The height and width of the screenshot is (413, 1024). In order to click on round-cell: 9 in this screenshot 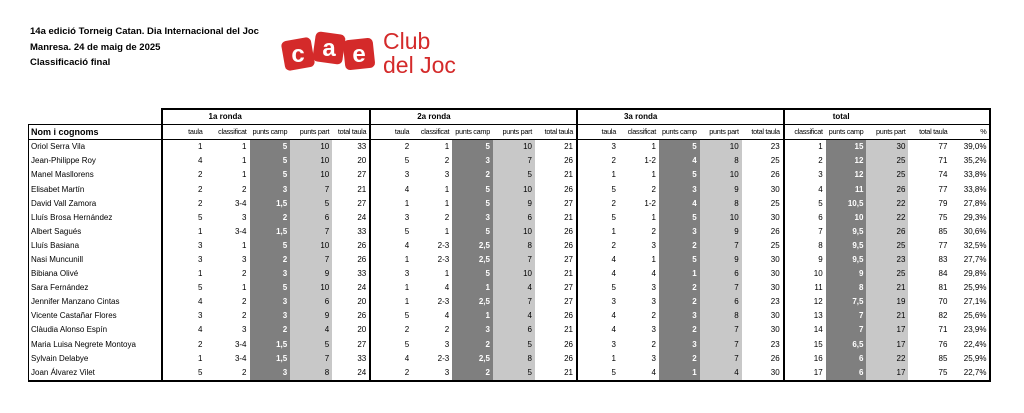, I will do `click(513, 203)`.